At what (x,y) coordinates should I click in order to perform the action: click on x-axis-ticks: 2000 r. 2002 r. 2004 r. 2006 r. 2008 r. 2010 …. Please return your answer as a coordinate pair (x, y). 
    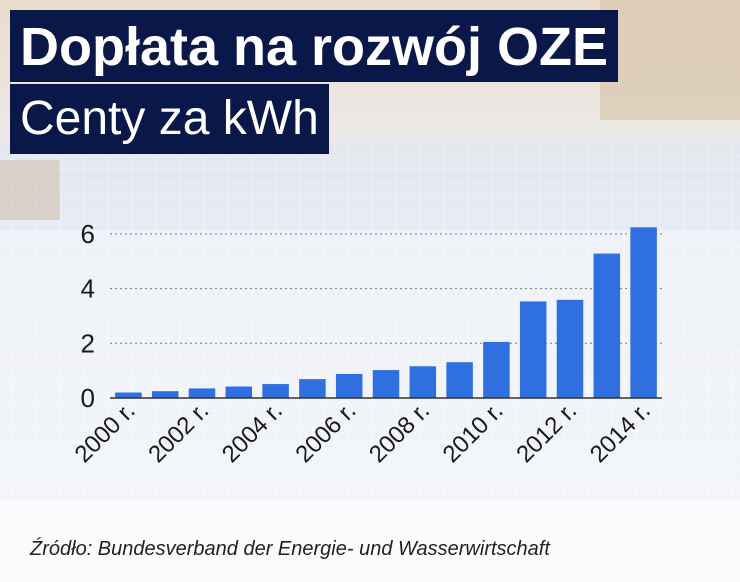
    Looking at the image, I should click on (363, 432).